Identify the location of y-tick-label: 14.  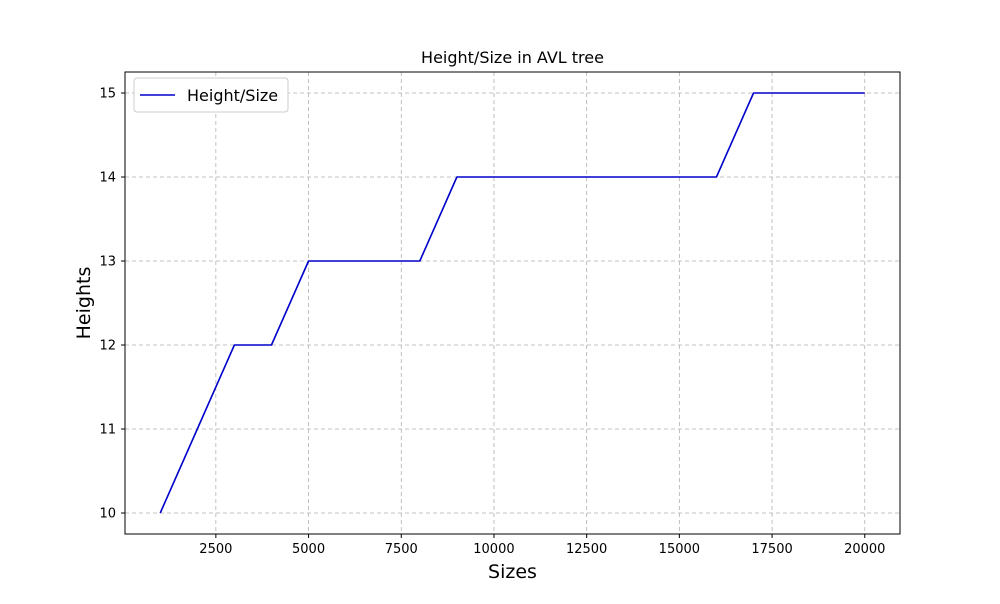
(107, 178).